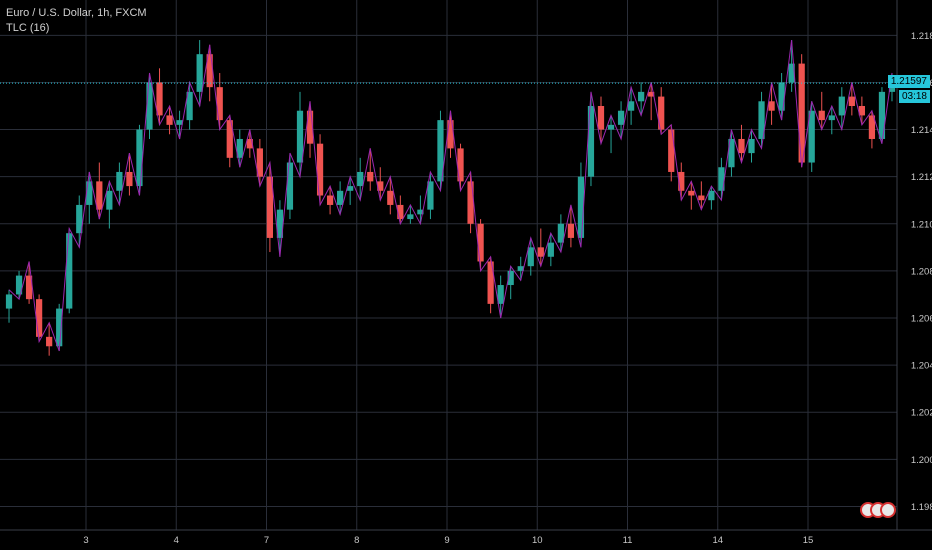  What do you see at coordinates (921, 366) in the screenshot?
I see `y-tick-label: 1.20400` at bounding box center [921, 366].